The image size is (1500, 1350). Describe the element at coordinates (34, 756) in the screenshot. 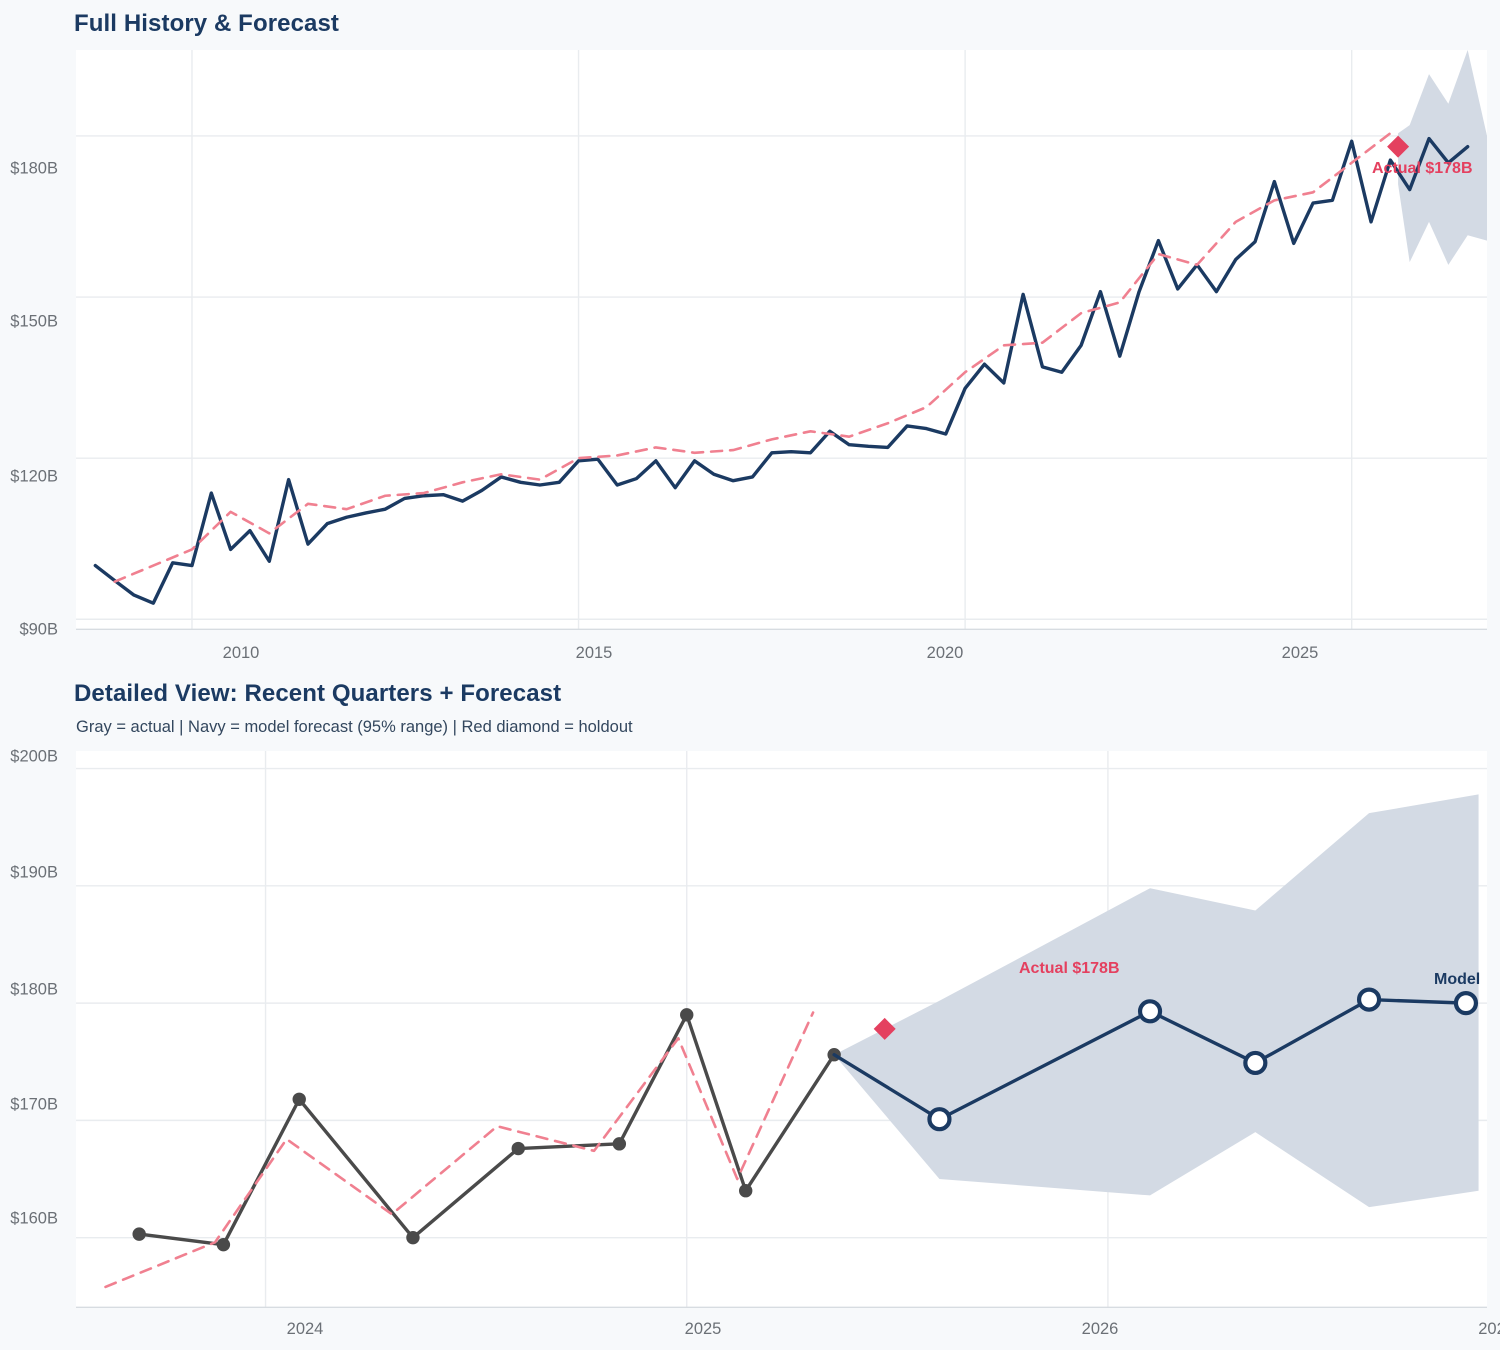

I see `ytick-bot-0: $200B` at that location.